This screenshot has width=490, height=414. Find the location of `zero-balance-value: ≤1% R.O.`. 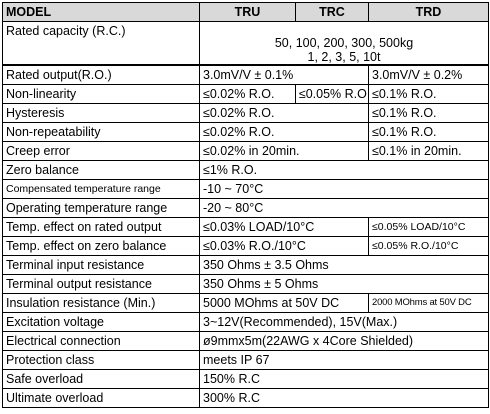

zero-balance-value: ≤1% R.O. is located at coordinates (344, 170).